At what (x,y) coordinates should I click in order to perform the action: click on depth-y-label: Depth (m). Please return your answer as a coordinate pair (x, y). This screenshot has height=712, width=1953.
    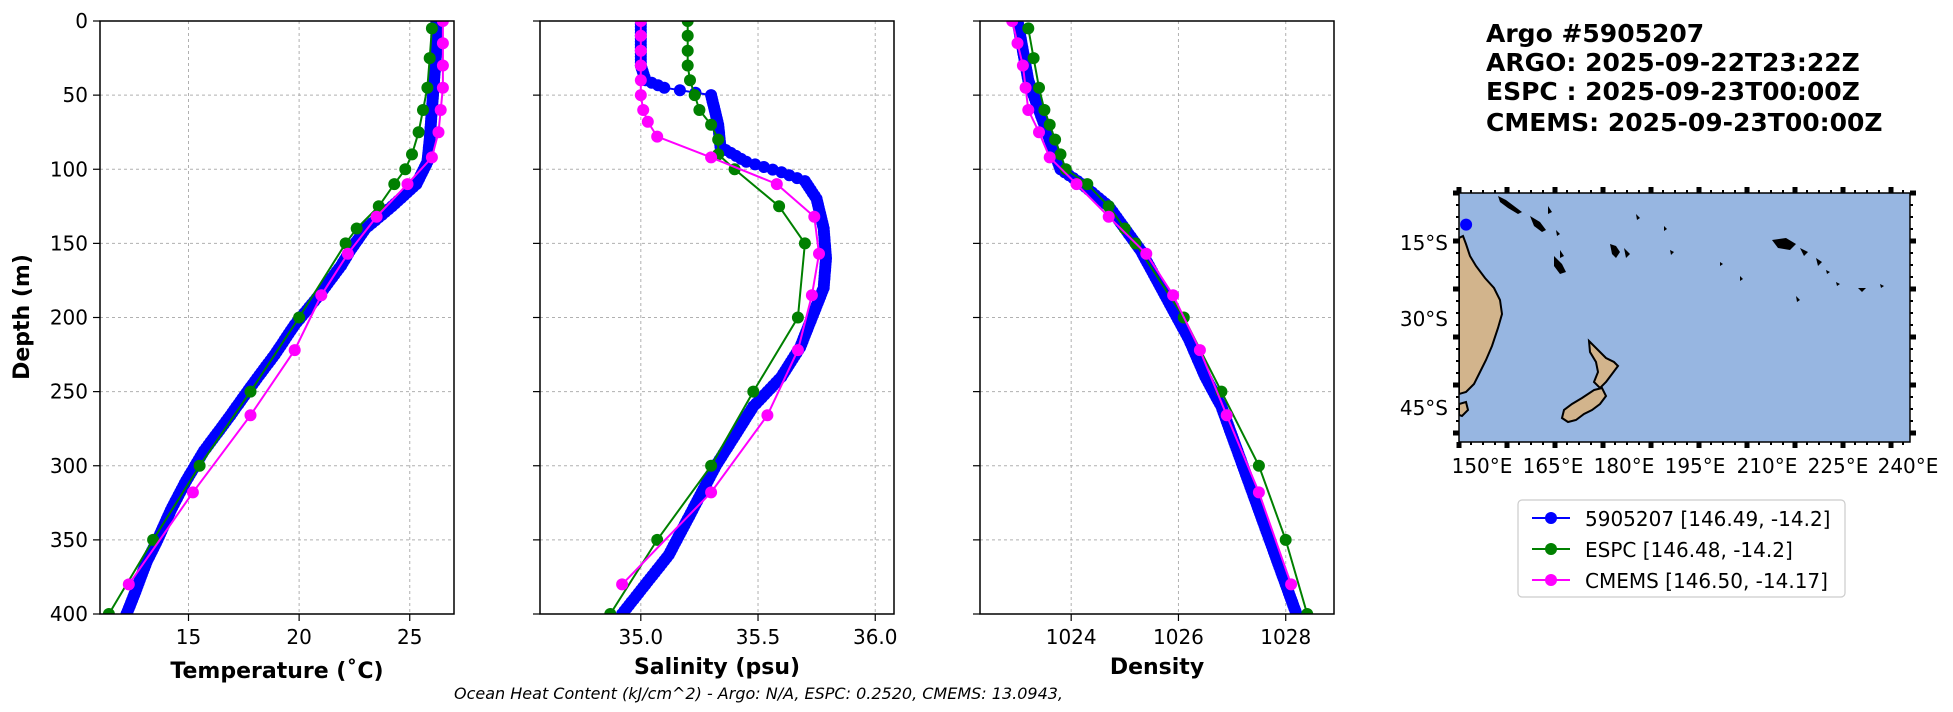
    Looking at the image, I should click on (22, 317).